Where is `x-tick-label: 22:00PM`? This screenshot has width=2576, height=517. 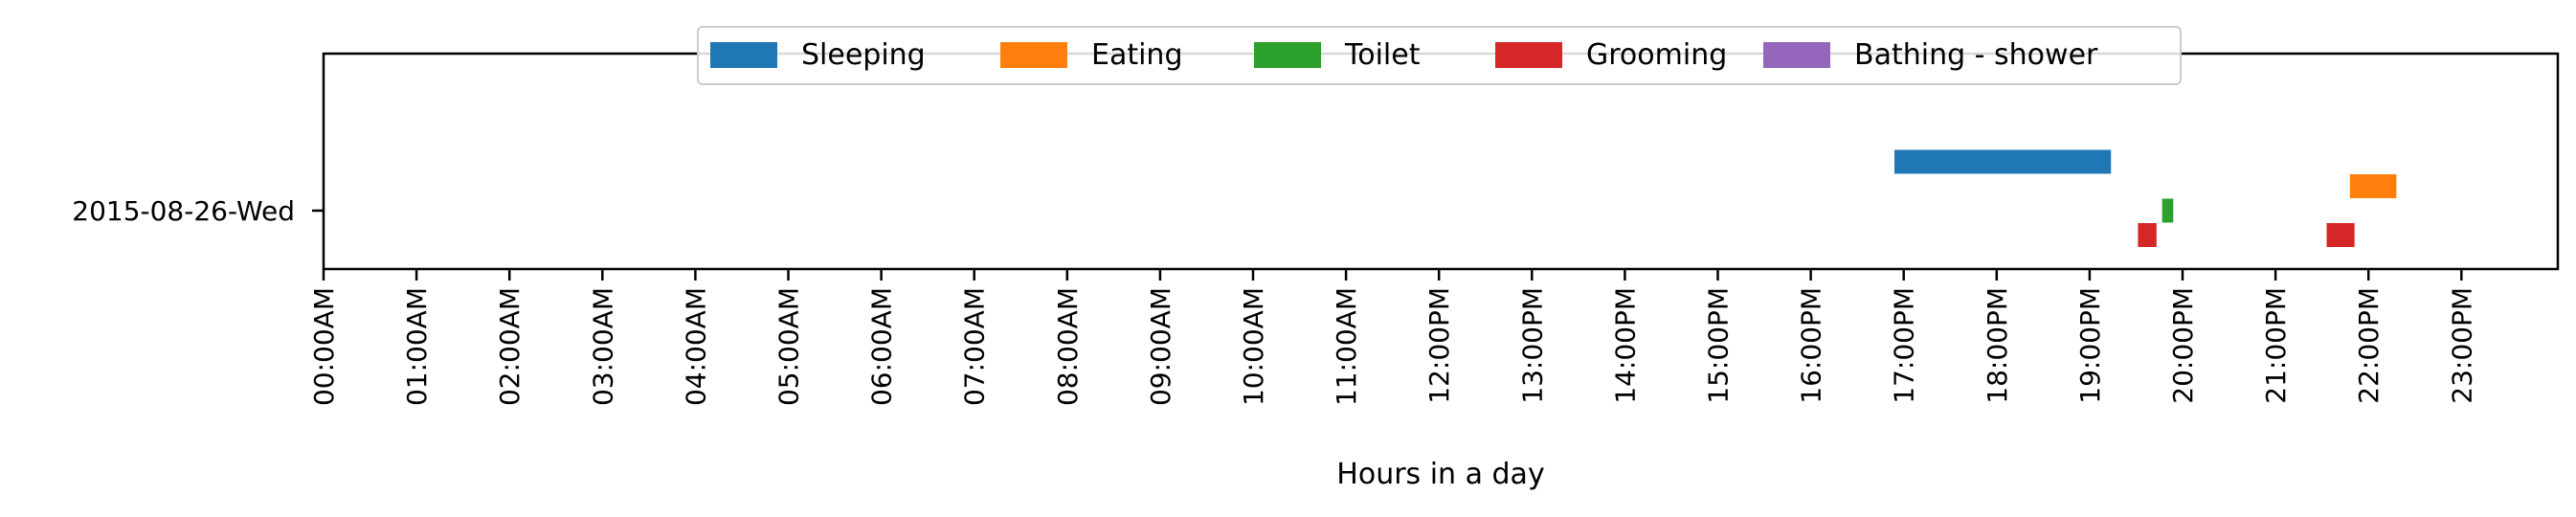 x-tick-label: 22:00PM is located at coordinates (2369, 345).